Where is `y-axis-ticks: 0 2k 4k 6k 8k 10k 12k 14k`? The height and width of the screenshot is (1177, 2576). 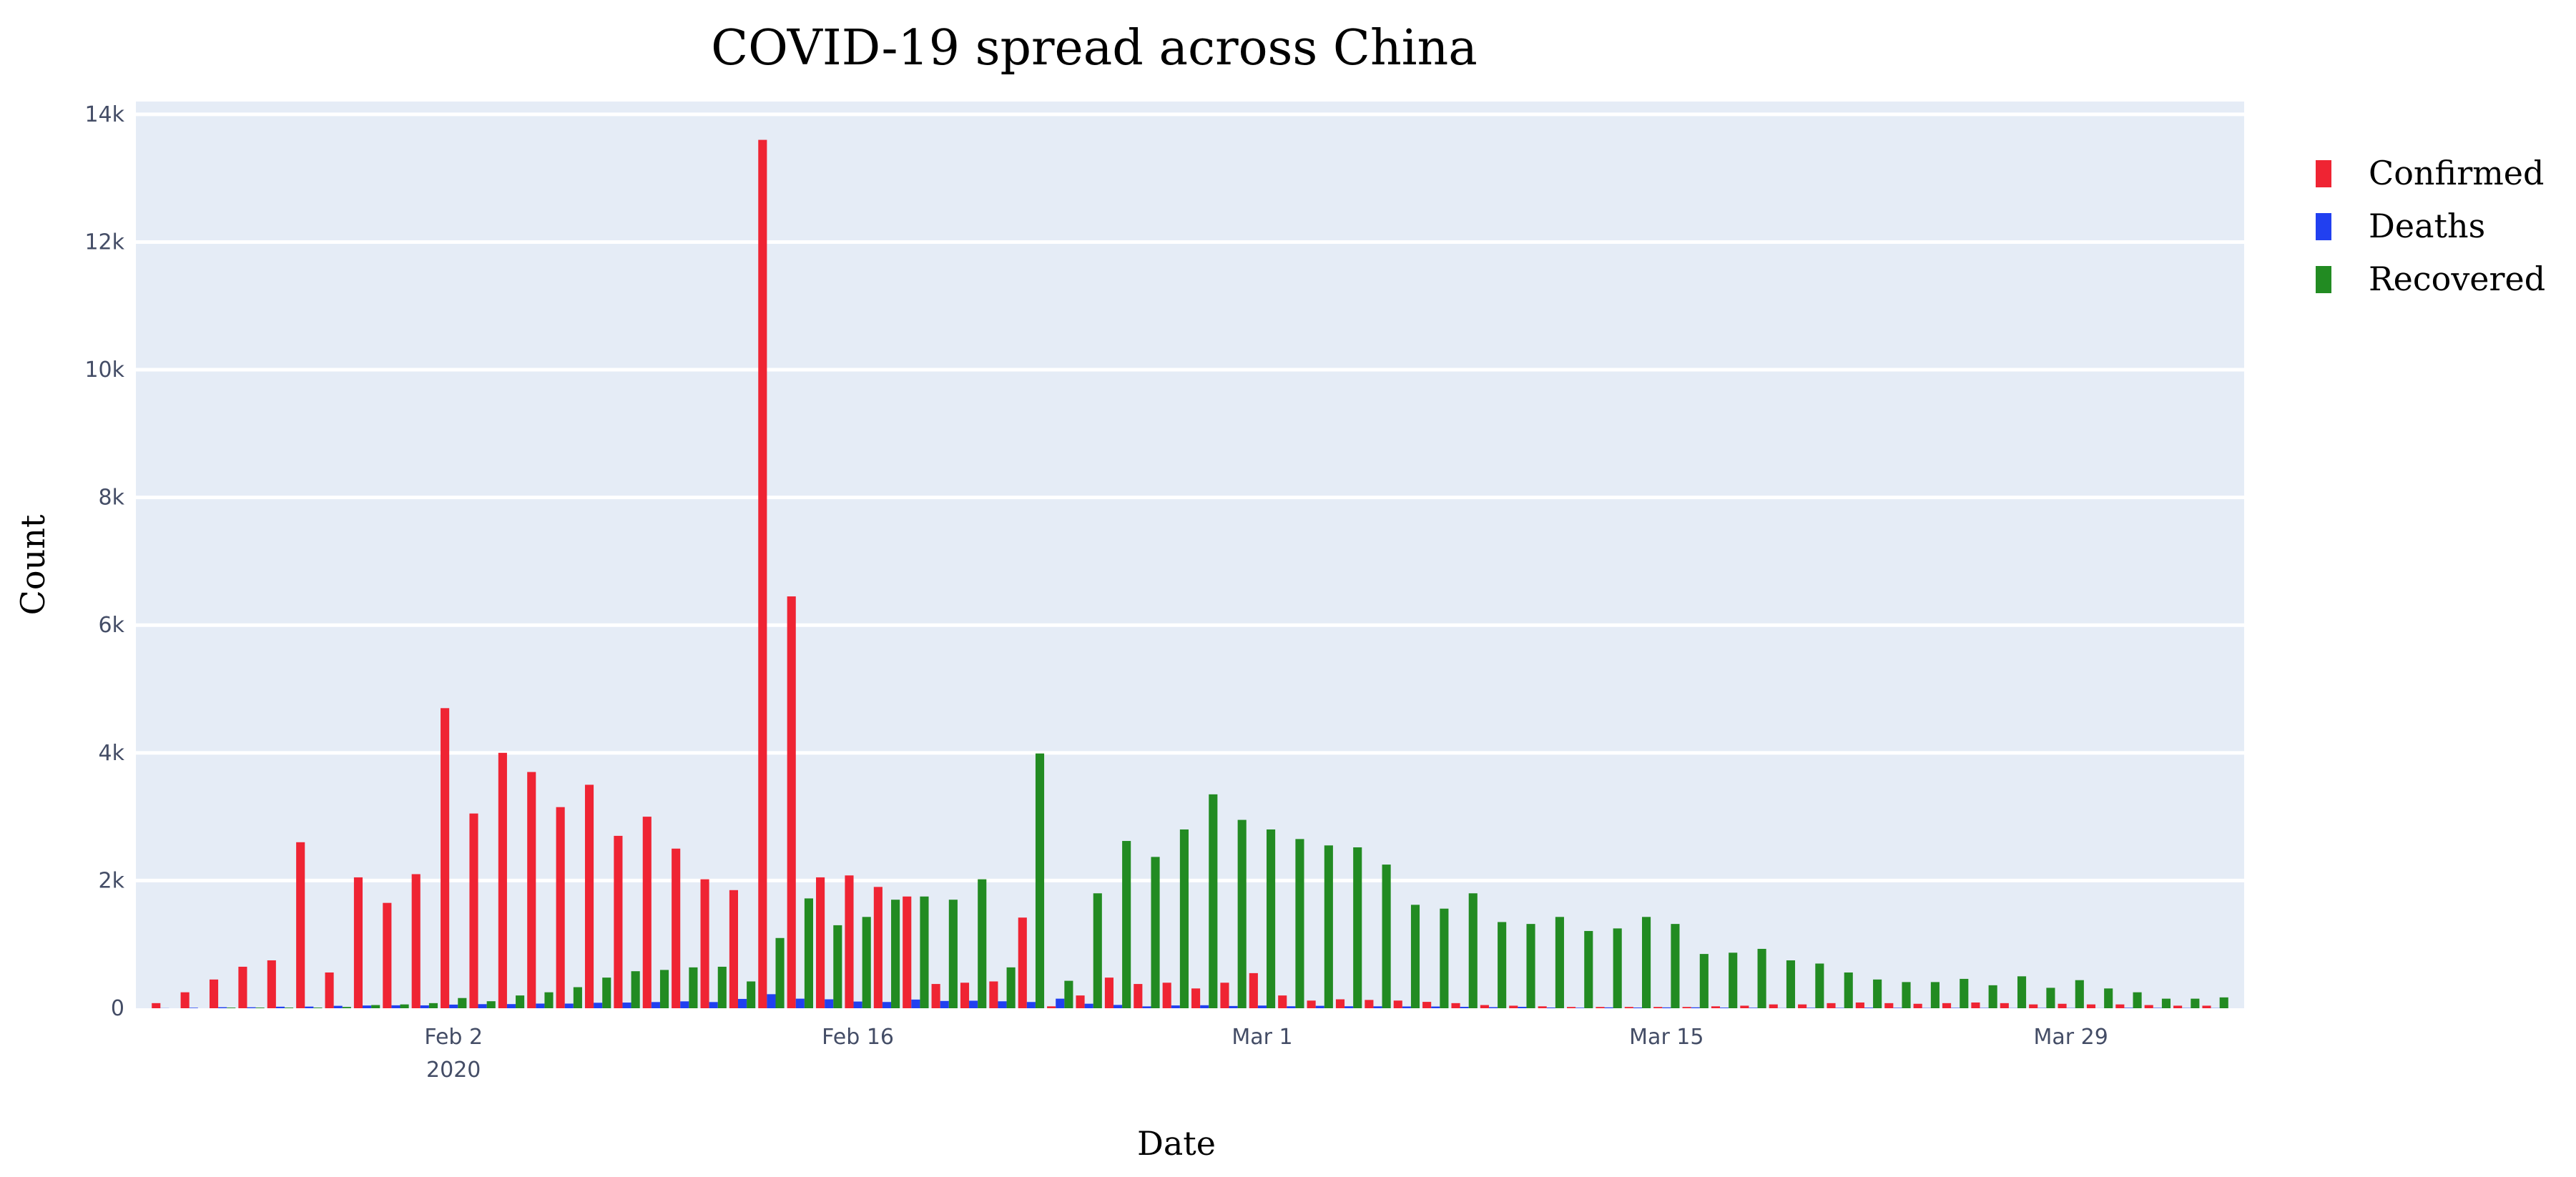
y-axis-ticks: 0 2k 4k 6k 8k 10k 12k 14k is located at coordinates (104, 561).